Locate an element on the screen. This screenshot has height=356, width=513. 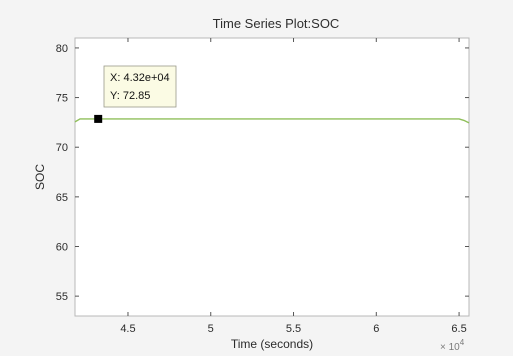
datatip-box is located at coordinates (140, 86).